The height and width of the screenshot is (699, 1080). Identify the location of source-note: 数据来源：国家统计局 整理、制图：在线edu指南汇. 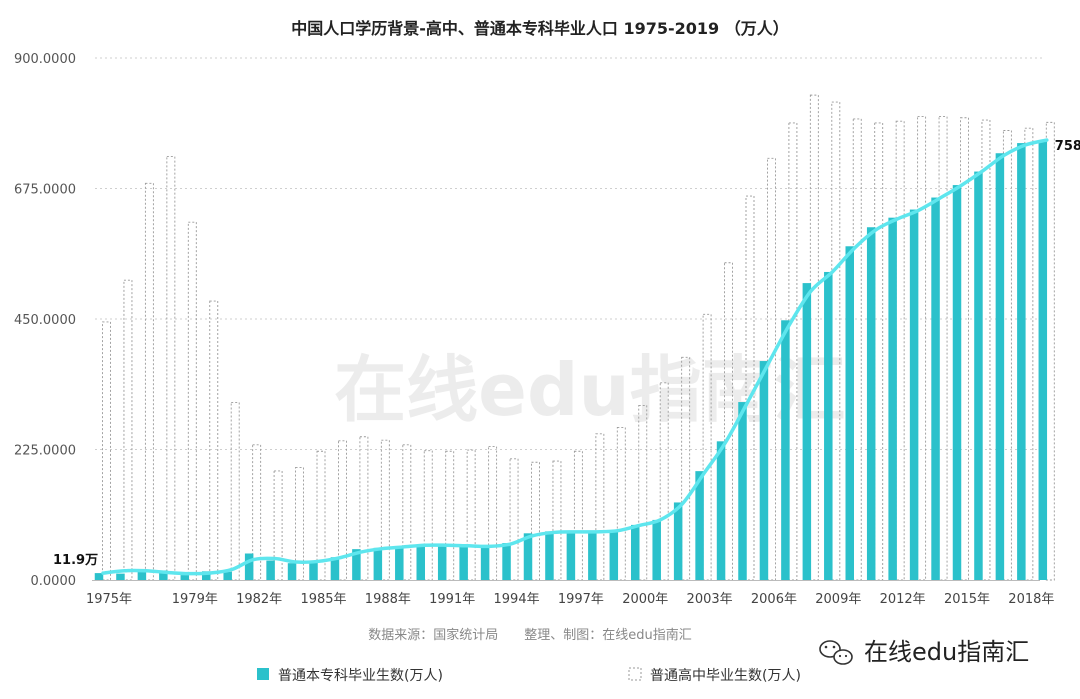
(530, 635).